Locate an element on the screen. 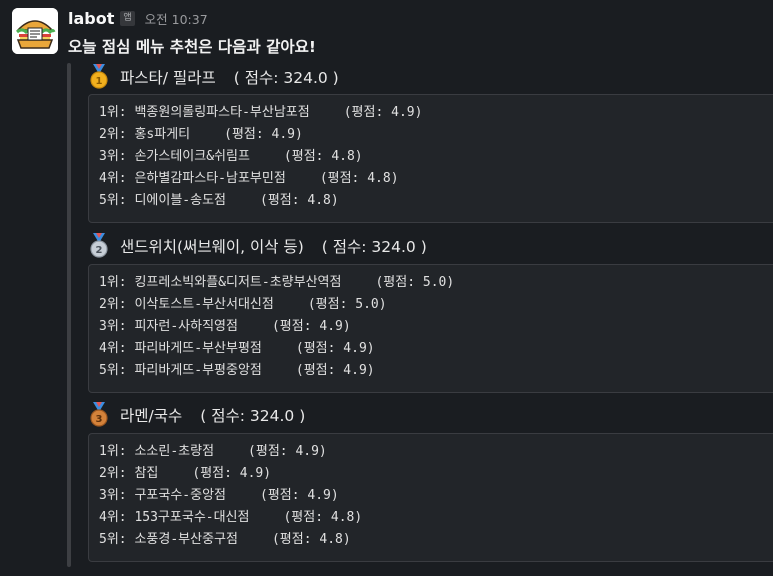 Image resolution: width=773 pixels, height=576 pixels. list-item: 5위: 소풍경-부산중구점 (평점: 4.8) is located at coordinates (225, 539).